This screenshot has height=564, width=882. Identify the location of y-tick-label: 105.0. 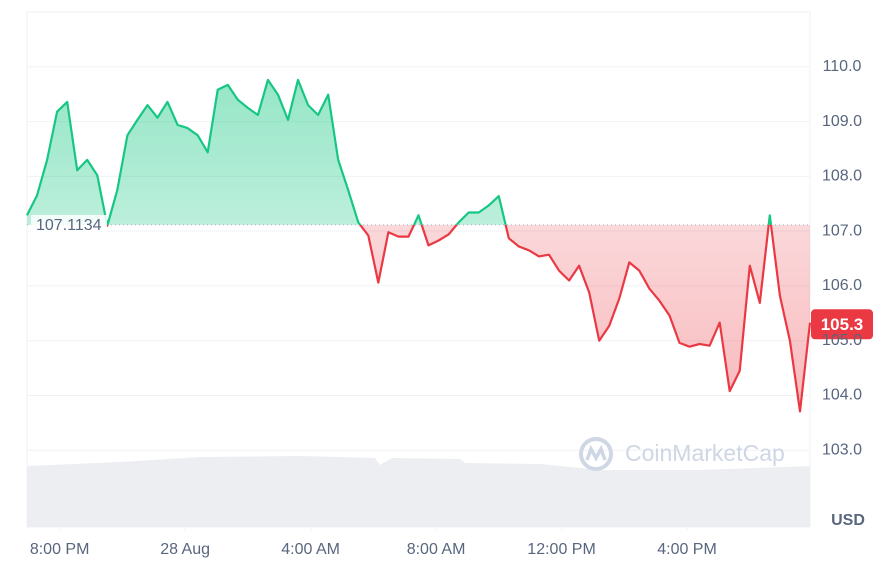
(842, 340).